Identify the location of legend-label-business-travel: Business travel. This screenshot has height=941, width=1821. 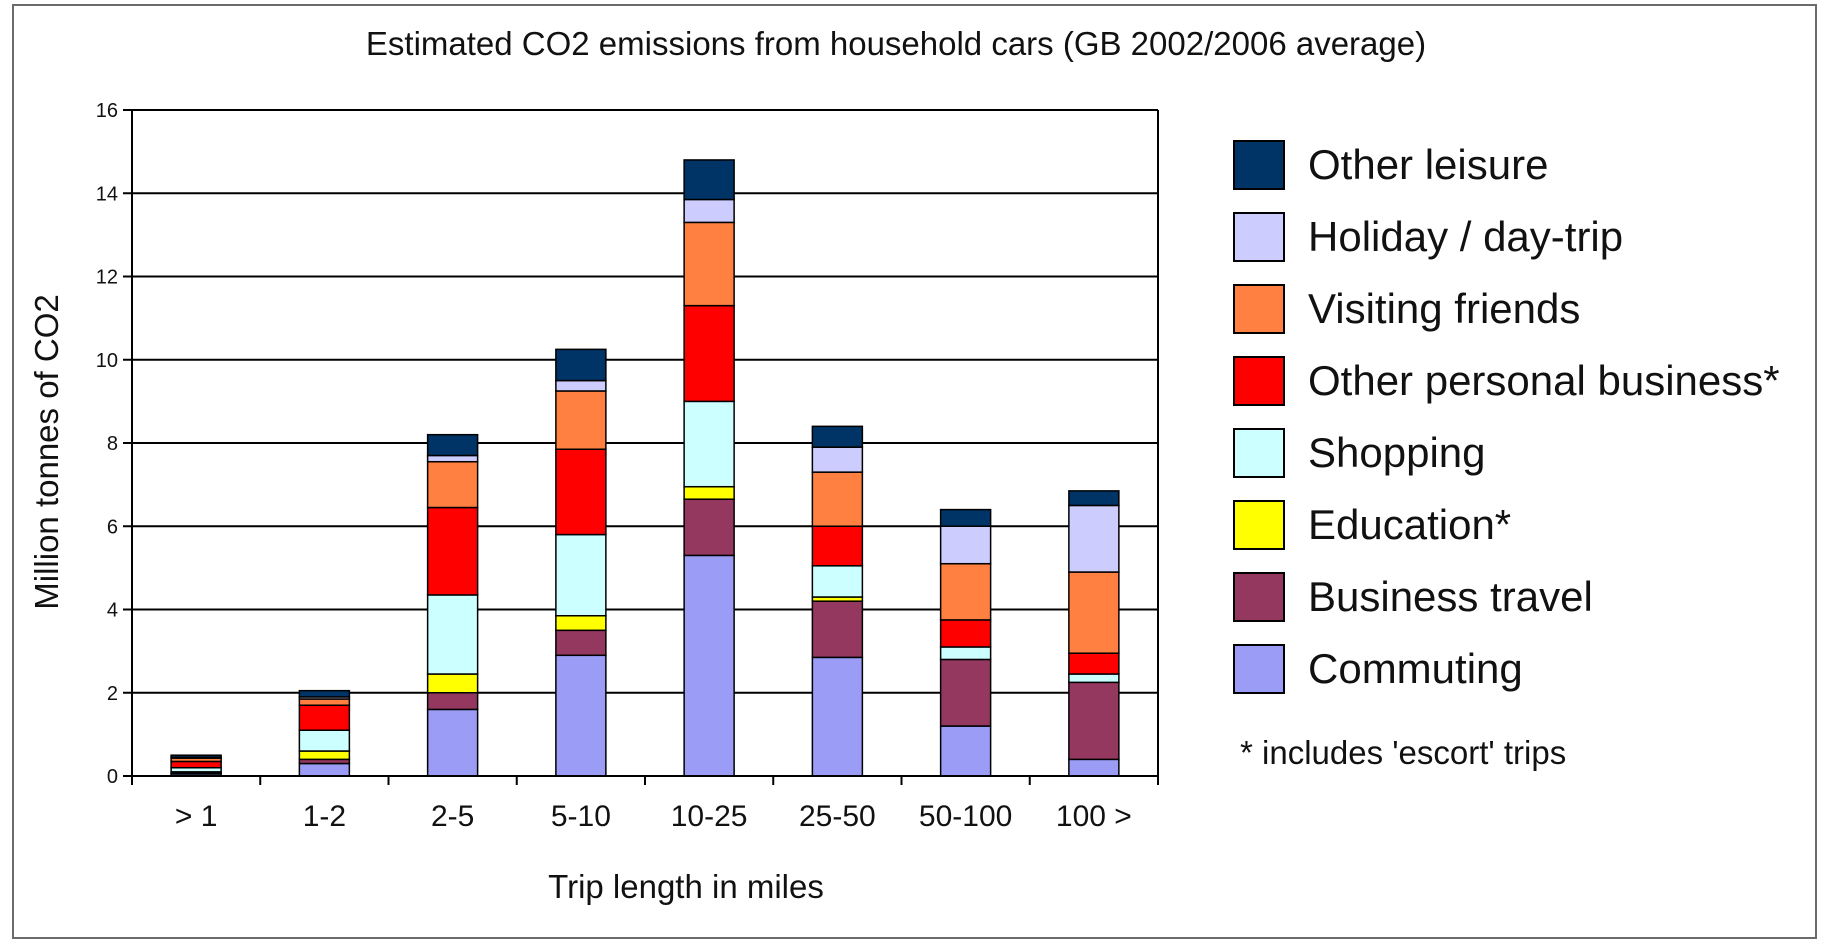
(1450, 596).